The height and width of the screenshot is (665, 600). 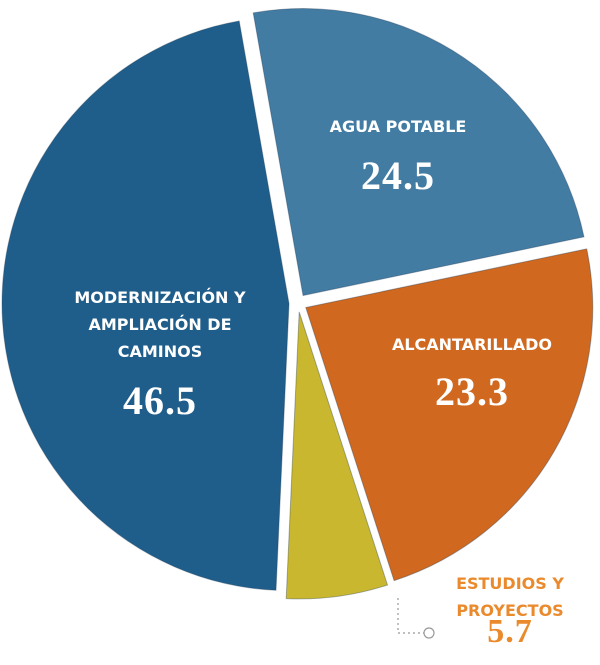 I want to click on value-label: 46.5, so click(x=160, y=400).